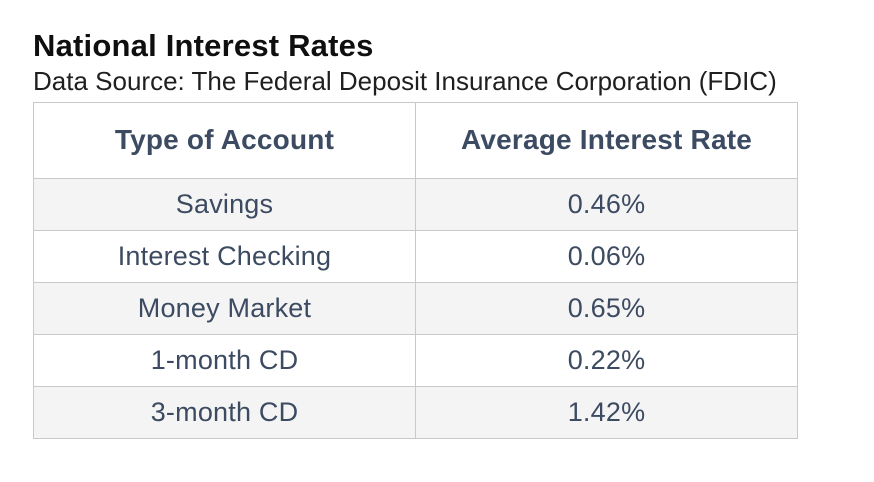 The image size is (874, 482). Describe the element at coordinates (224, 256) in the screenshot. I see `account-type-cell: Interest Checking` at that location.